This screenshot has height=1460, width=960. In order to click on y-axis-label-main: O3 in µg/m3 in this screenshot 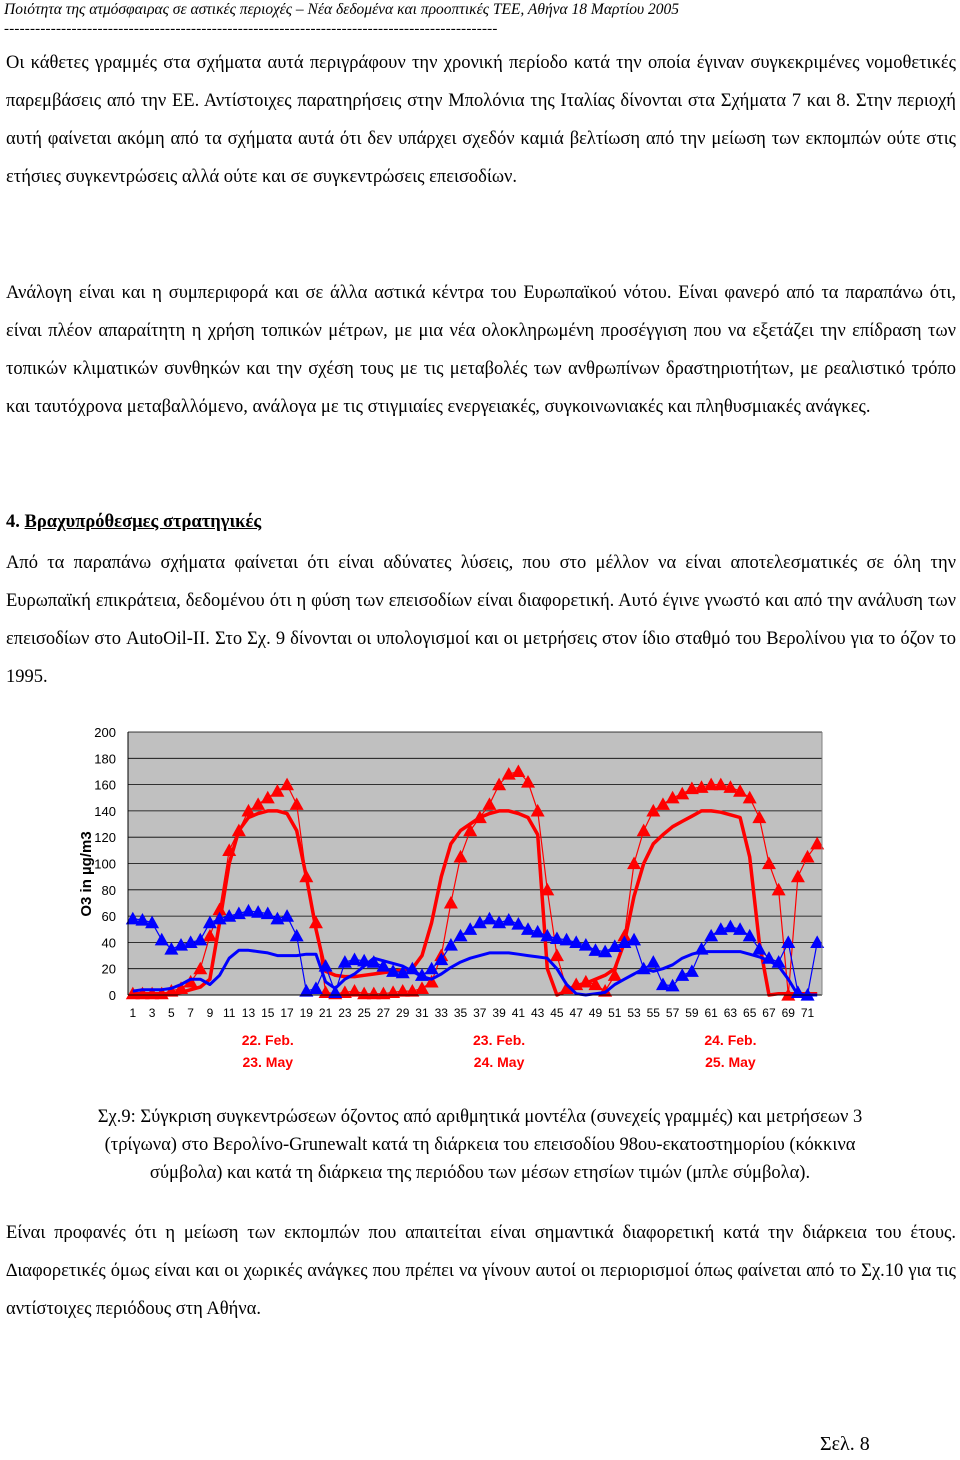, I will do `click(86, 873)`.